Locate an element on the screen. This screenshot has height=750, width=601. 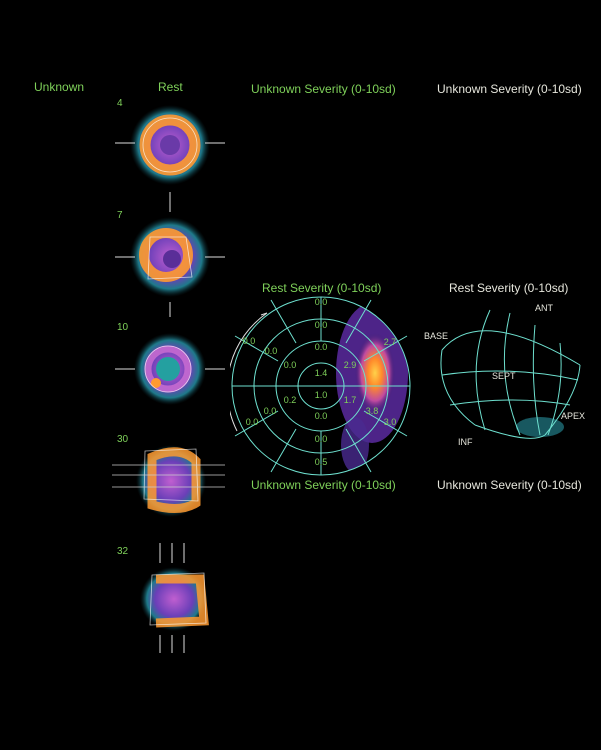
surface-map-title: Rest Severity (0-10sd) is located at coordinates (509, 288).